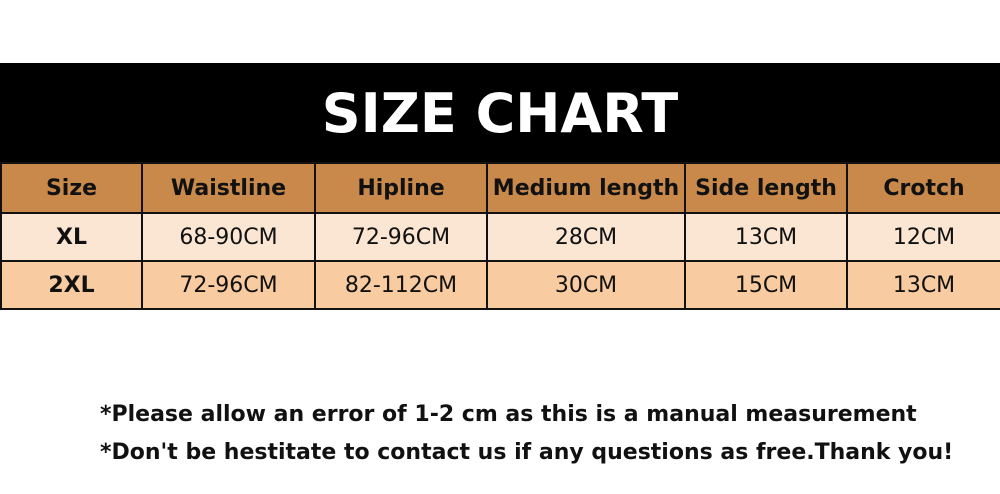  What do you see at coordinates (71, 237) in the screenshot?
I see `cell-size: XL` at bounding box center [71, 237].